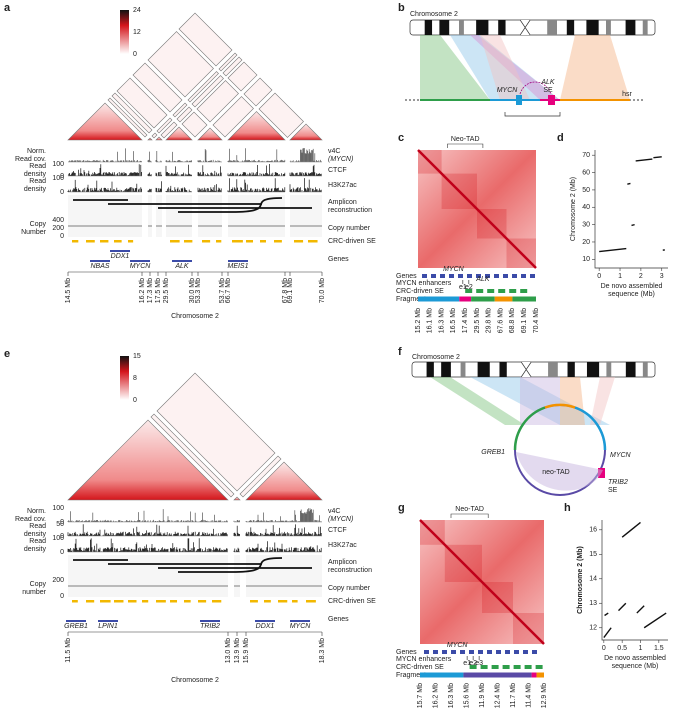 Image resolution: width=674 pixels, height=711 pixels. Describe the element at coordinates (477, 401) in the screenshot. I see `mapping-fan` at that location.